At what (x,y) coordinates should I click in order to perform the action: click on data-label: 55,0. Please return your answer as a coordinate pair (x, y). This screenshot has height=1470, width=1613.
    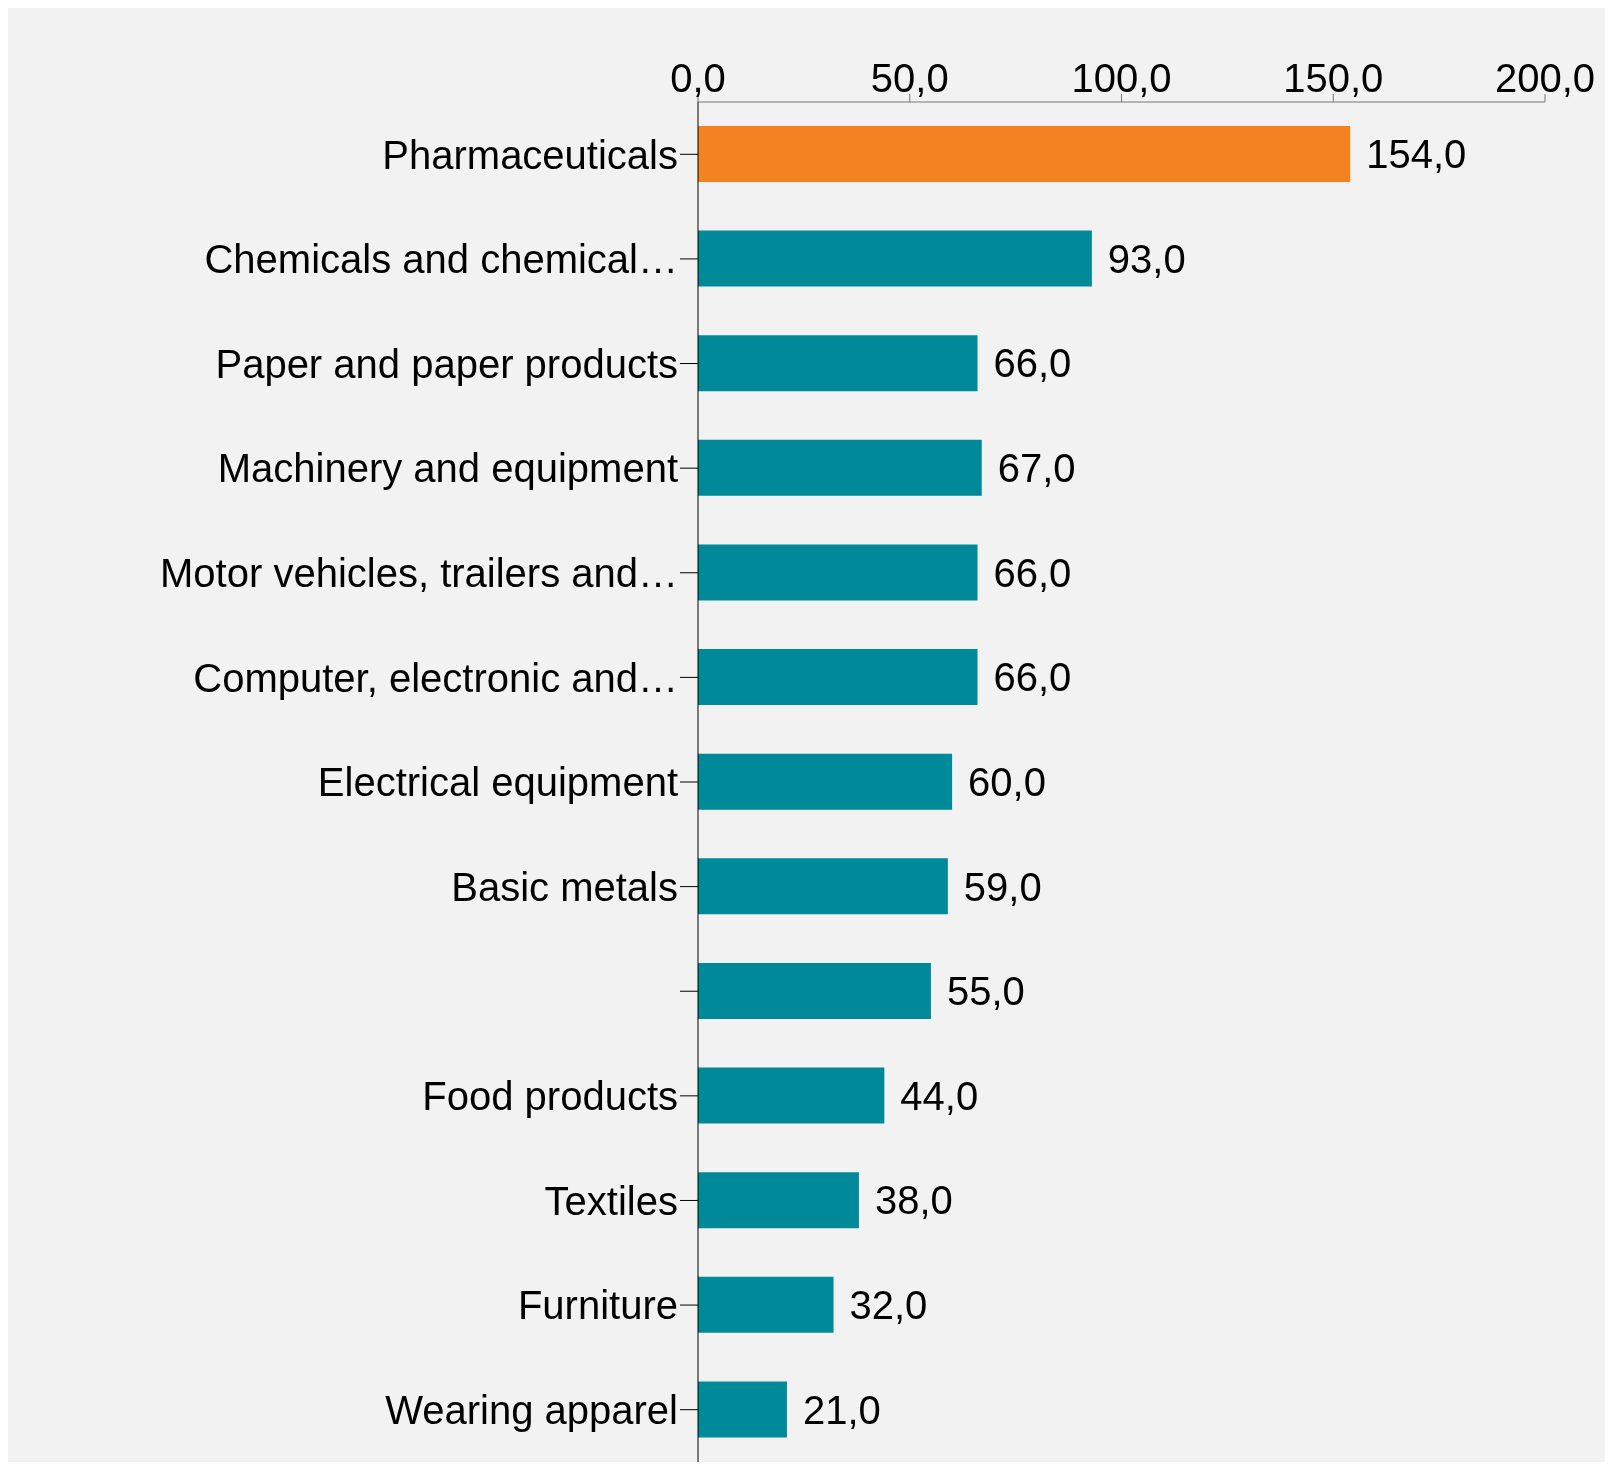
    Looking at the image, I should click on (985, 991).